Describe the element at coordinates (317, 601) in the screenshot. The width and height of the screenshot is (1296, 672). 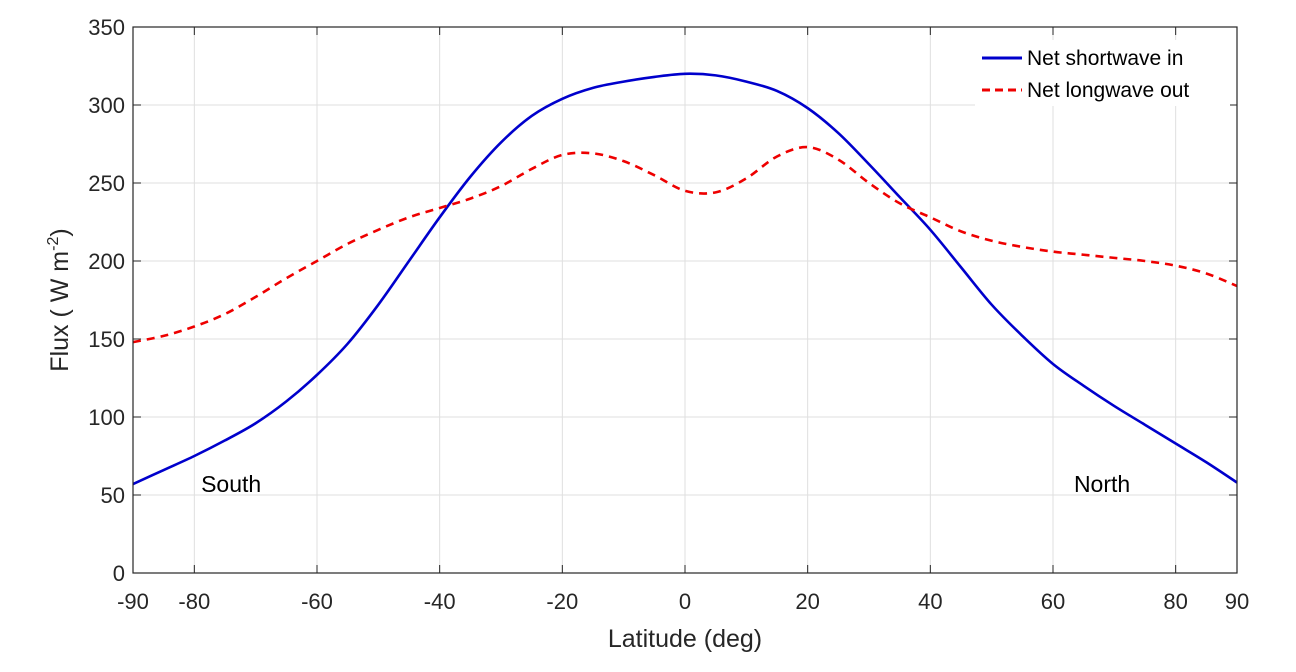
I see `x-tick-label: -60` at that location.